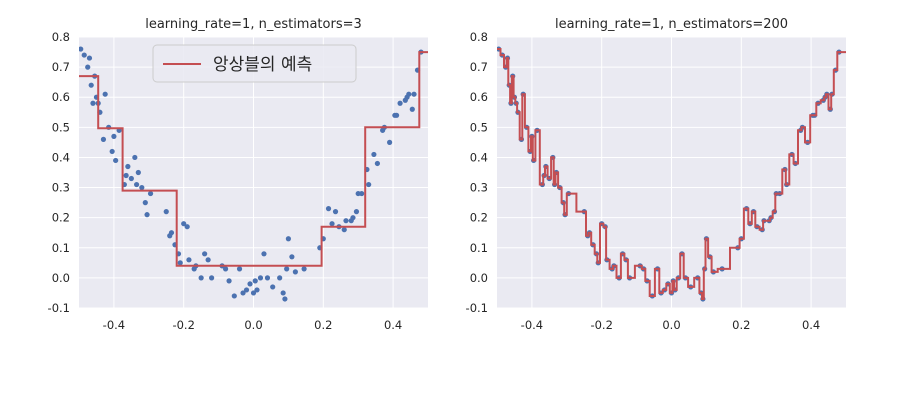 The width and height of the screenshot is (916, 401). I want to click on legend-label: 앙상블의 예측, so click(262, 65).